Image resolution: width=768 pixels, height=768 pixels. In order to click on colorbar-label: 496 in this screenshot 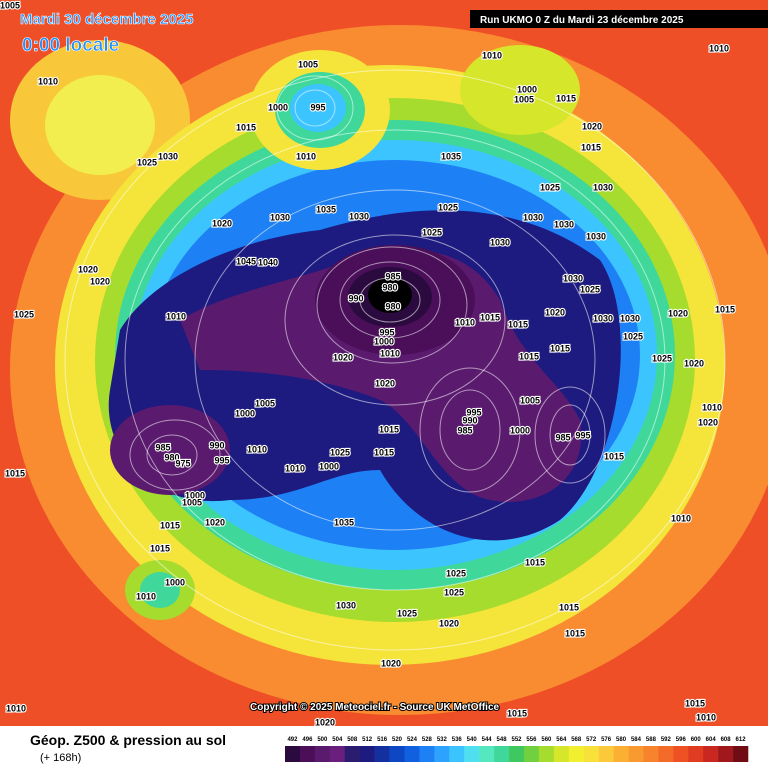, I will do `click(307, 740)`.